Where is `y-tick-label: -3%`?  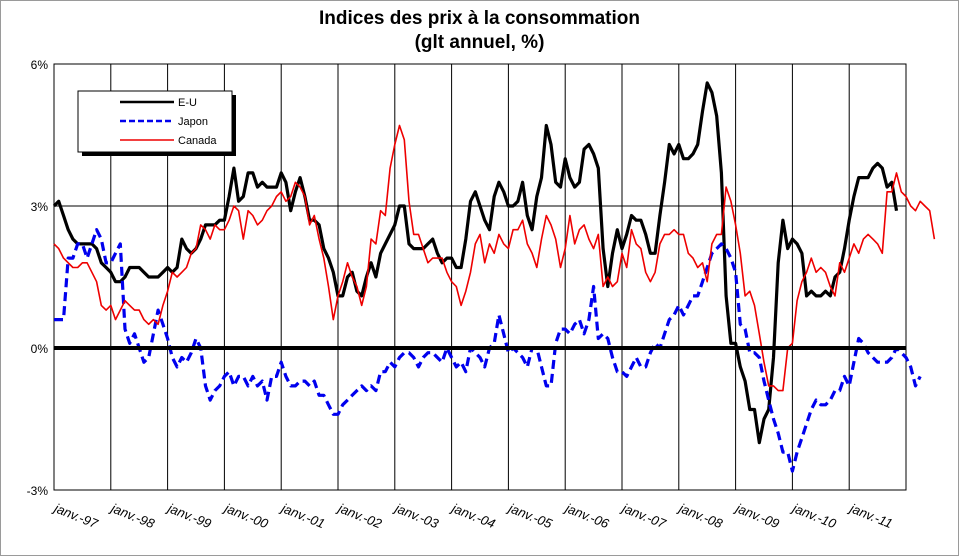
y-tick-label: -3% is located at coordinates (38, 491).